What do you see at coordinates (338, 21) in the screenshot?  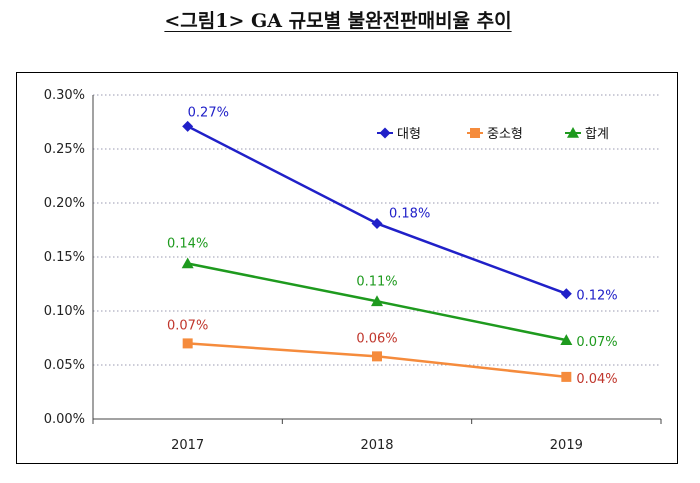 I see `figure-title: <그림1> GA 규모별 불완전판매비율 추이` at bounding box center [338, 21].